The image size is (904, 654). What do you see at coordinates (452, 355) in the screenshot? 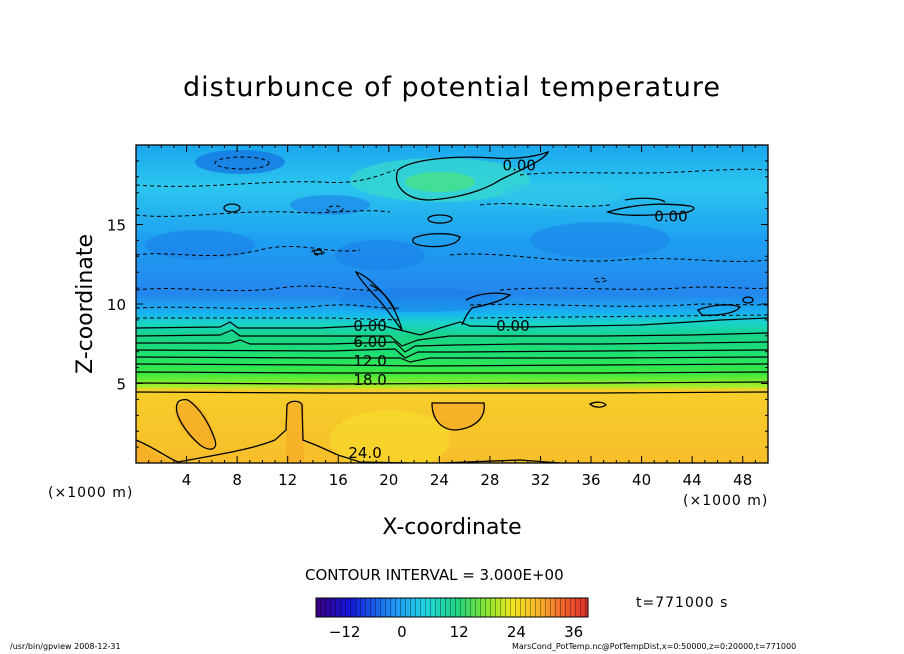
I see `stable-band-contours` at bounding box center [452, 355].